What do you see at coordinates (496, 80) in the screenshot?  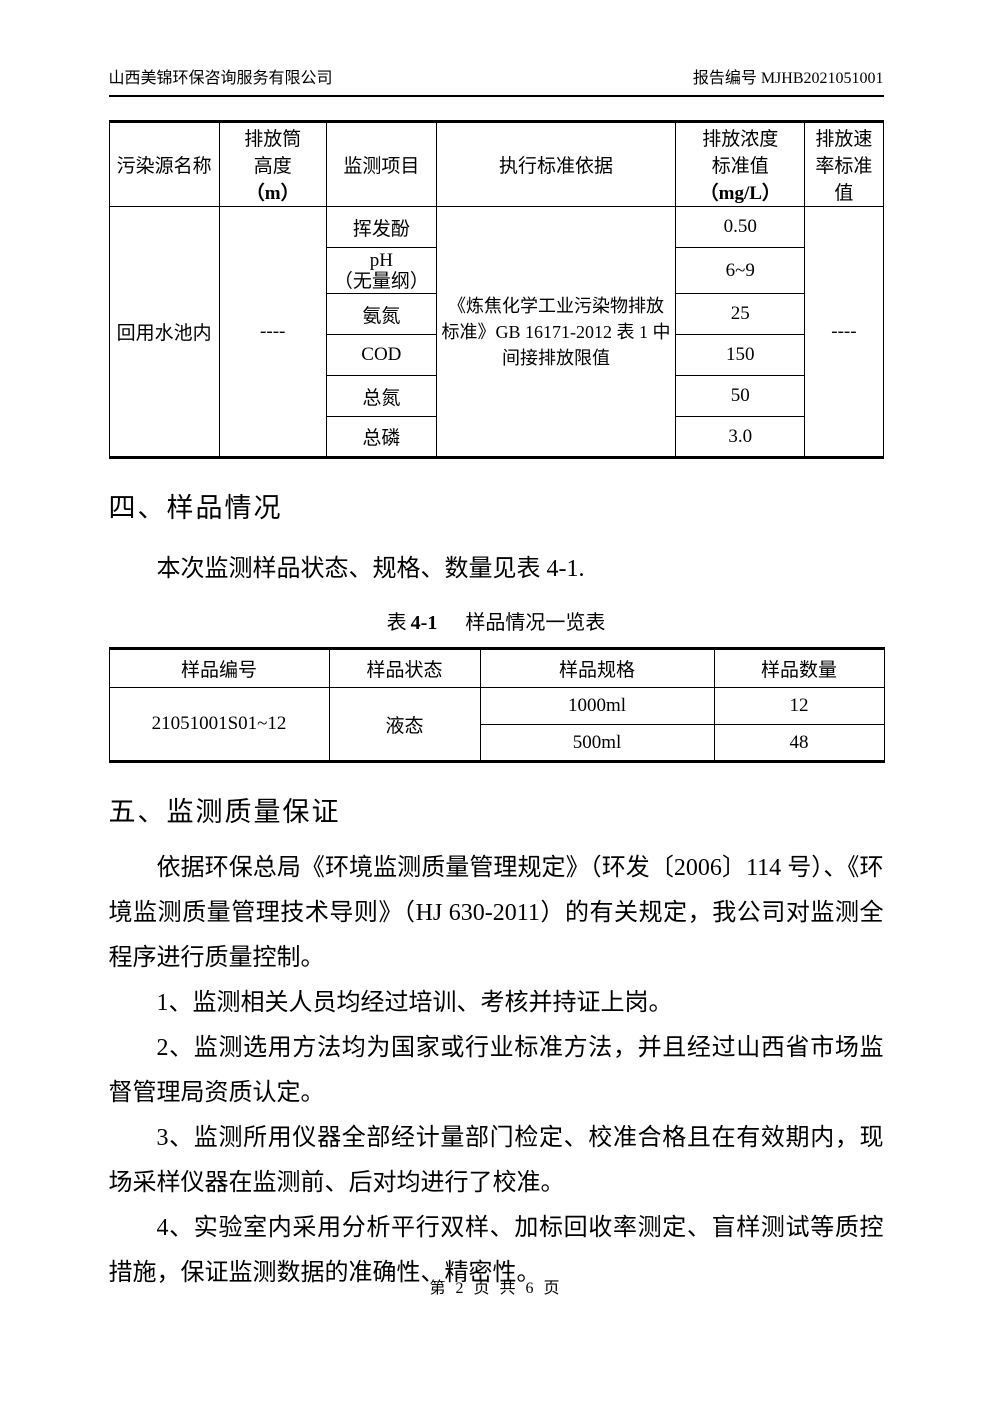 I see `document-header: 山西美锦环保咨询服务有限公司 报告编号 MJHB2021051001` at bounding box center [496, 80].